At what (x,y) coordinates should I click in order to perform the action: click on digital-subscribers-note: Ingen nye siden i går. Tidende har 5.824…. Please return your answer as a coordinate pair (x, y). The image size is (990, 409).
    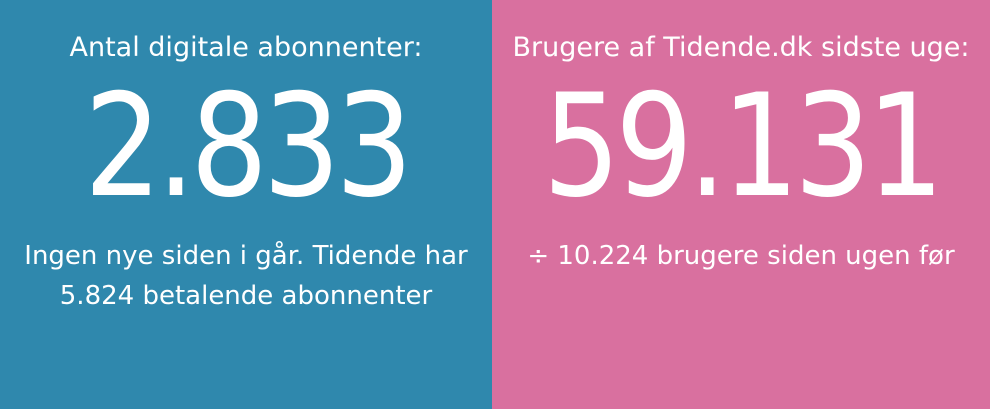
    Looking at the image, I should click on (246, 276).